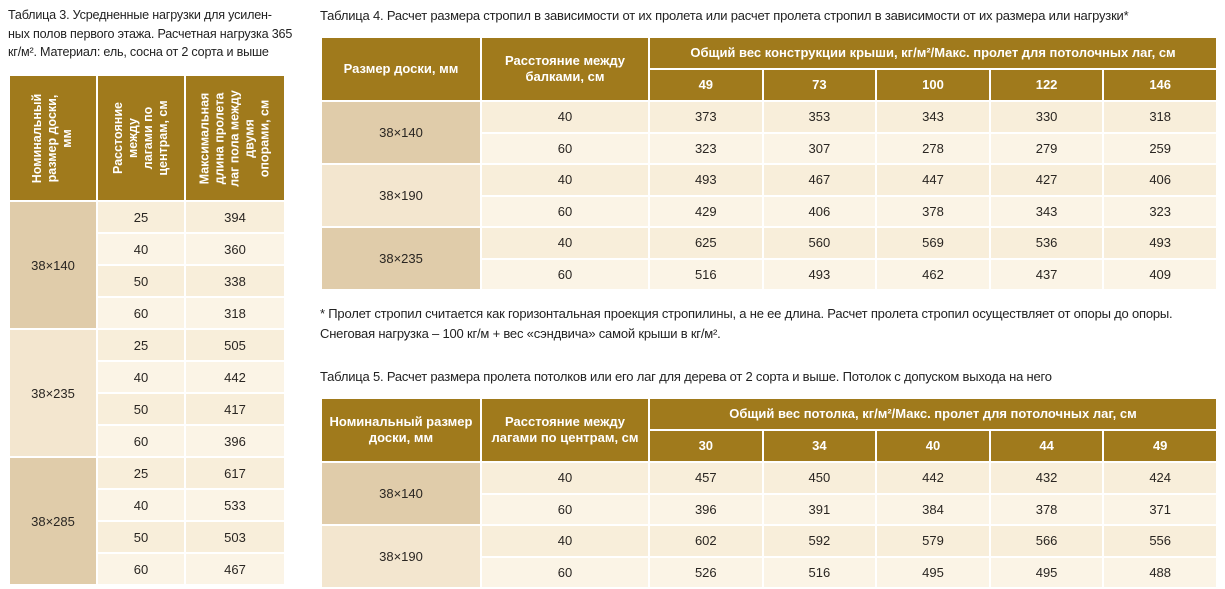 This screenshot has height=589, width=1225. What do you see at coordinates (819, 180) in the screenshot?
I see `value-cell: 467` at bounding box center [819, 180].